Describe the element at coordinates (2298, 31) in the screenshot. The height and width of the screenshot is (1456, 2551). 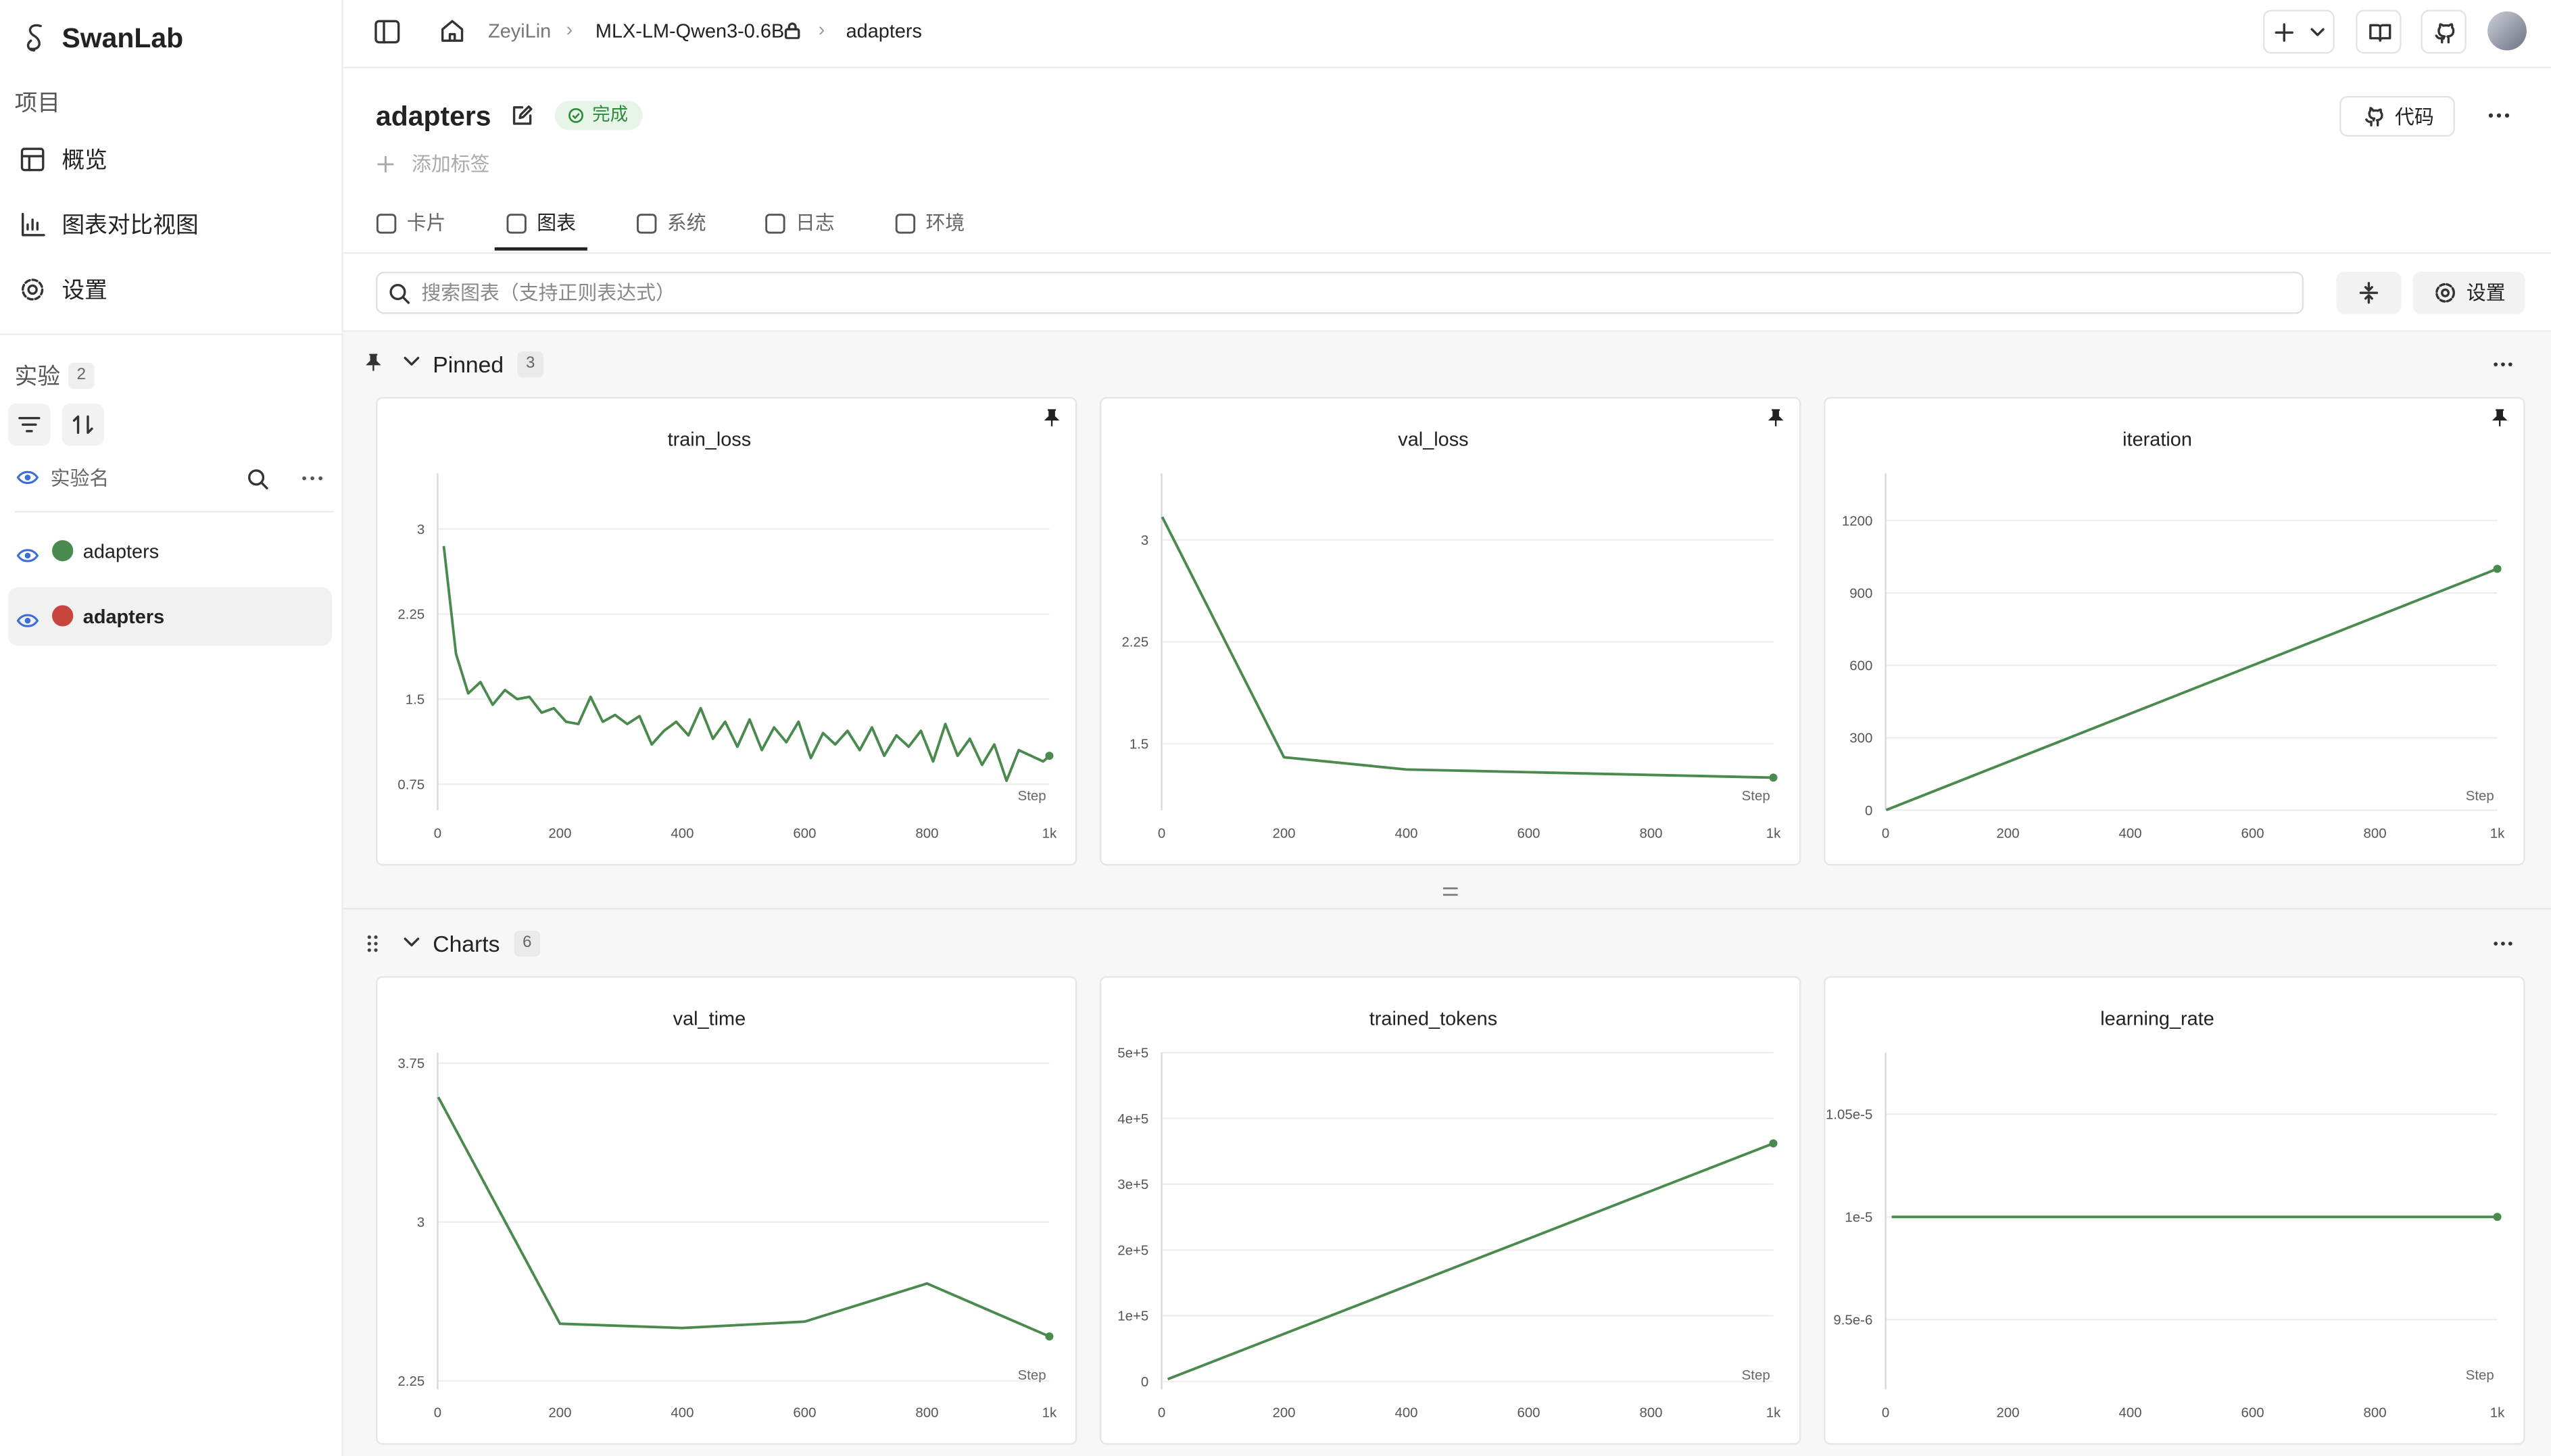
I see `add-button` at that location.